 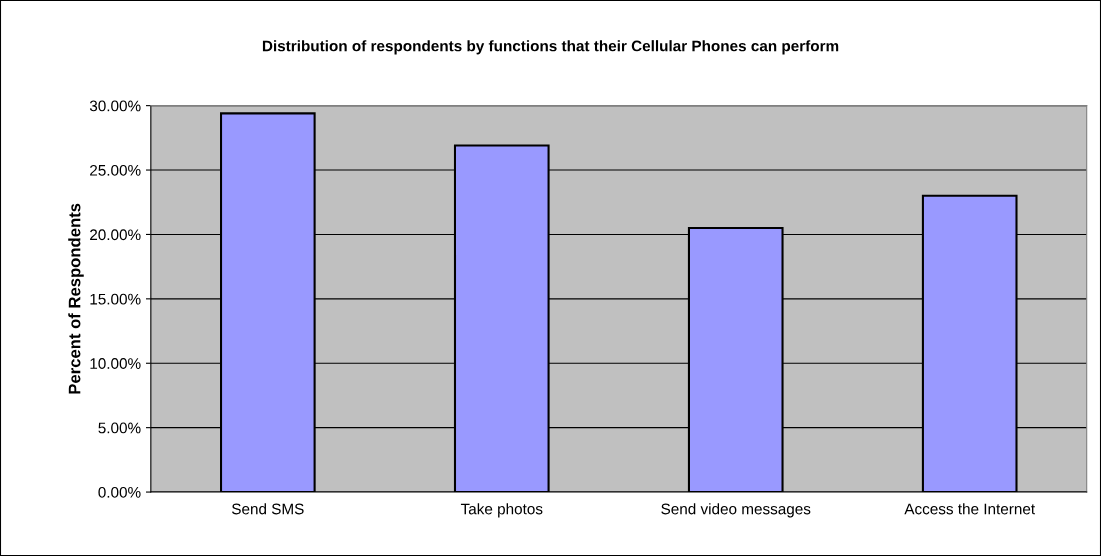 I want to click on y-tick-label: 30.00%, so click(x=115, y=106).